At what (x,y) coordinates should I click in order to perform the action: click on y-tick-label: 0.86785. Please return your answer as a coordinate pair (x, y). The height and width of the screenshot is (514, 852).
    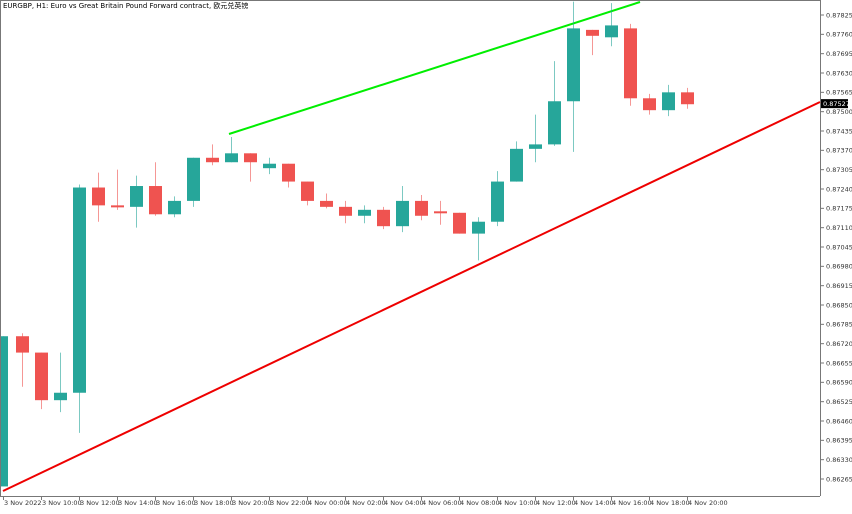
    Looking at the image, I should click on (839, 325).